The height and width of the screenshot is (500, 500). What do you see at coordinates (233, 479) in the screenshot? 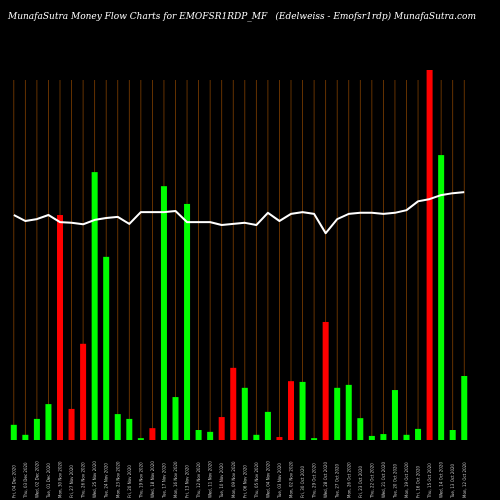
I see `x-tick-label: Mon, 09 Nov 2020` at bounding box center [233, 479].